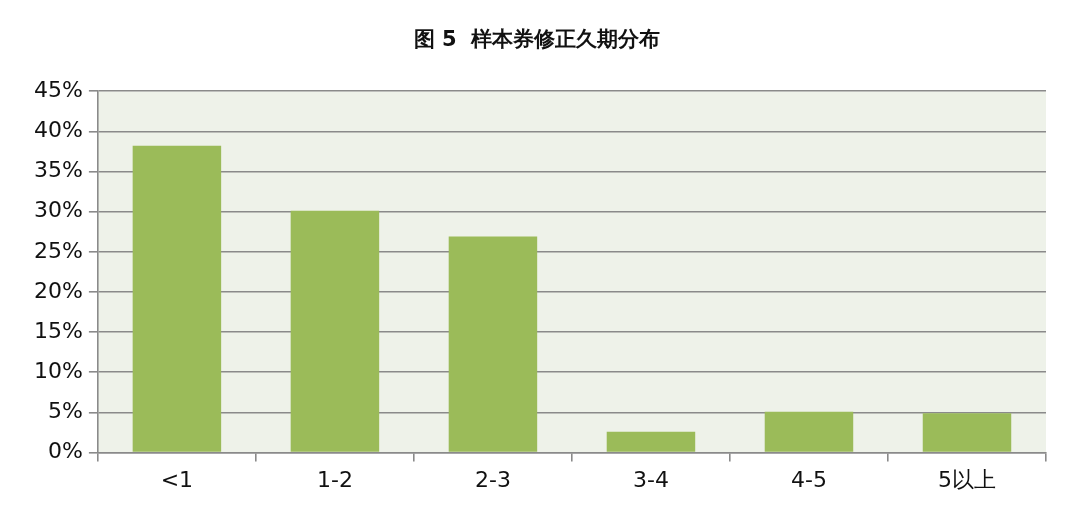 Image resolution: width=1080 pixels, height=522 pixels. Describe the element at coordinates (492, 479) in the screenshot. I see `x-tick-label: 2-3` at that location.